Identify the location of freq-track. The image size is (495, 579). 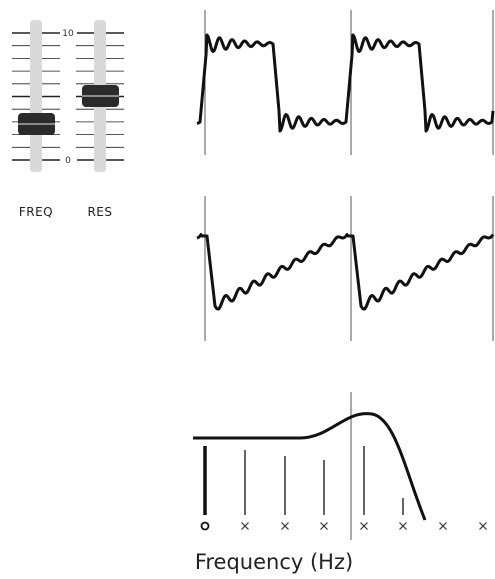
(36, 96).